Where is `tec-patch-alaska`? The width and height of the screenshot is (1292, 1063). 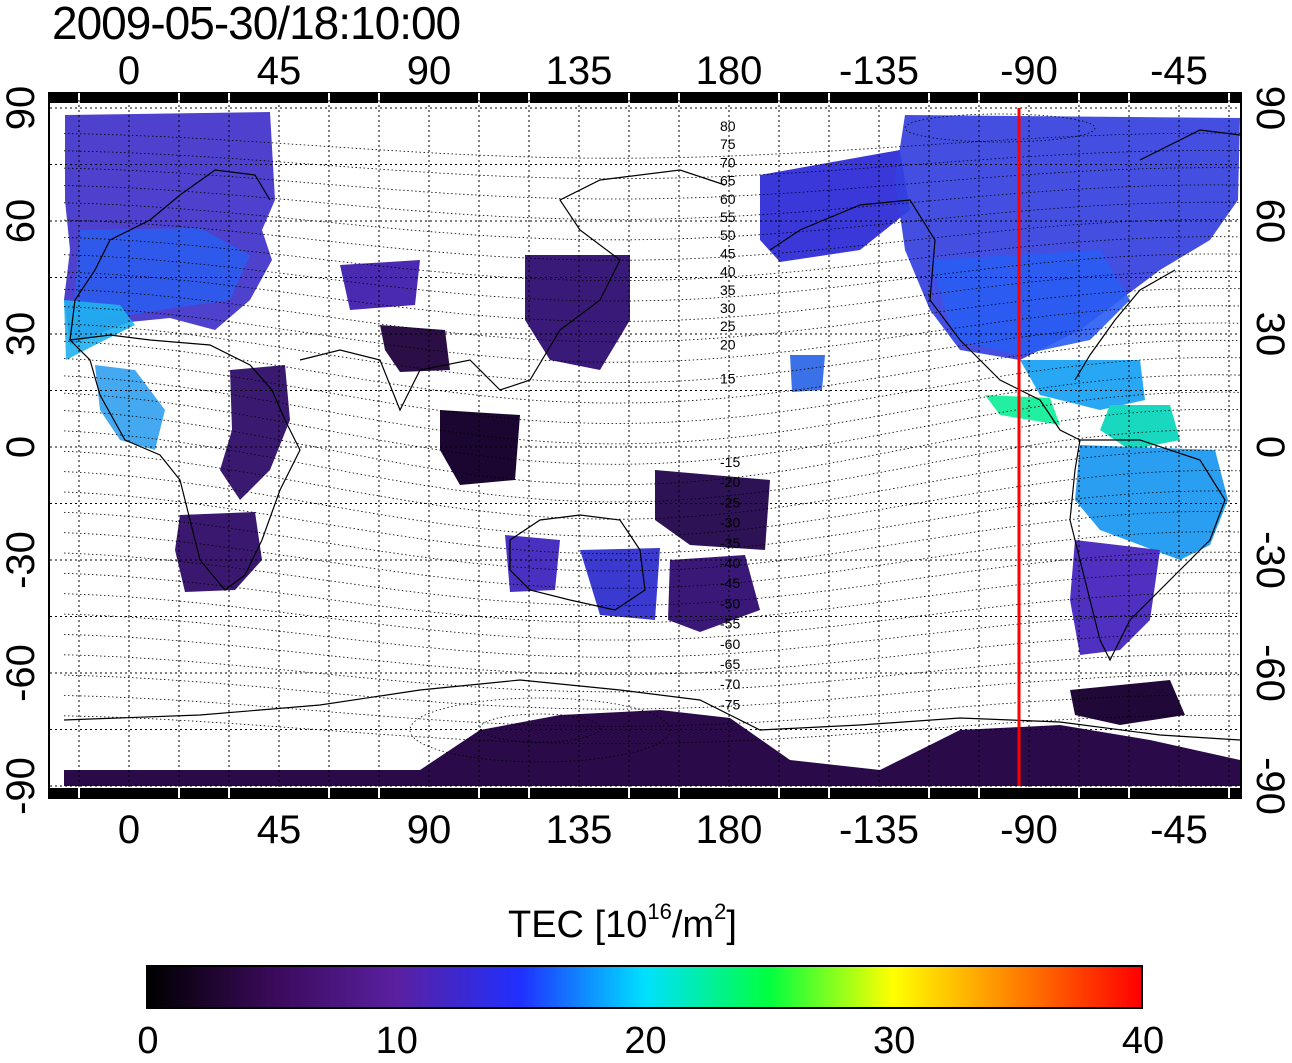
tec-patch-alaska is located at coordinates (835, 206).